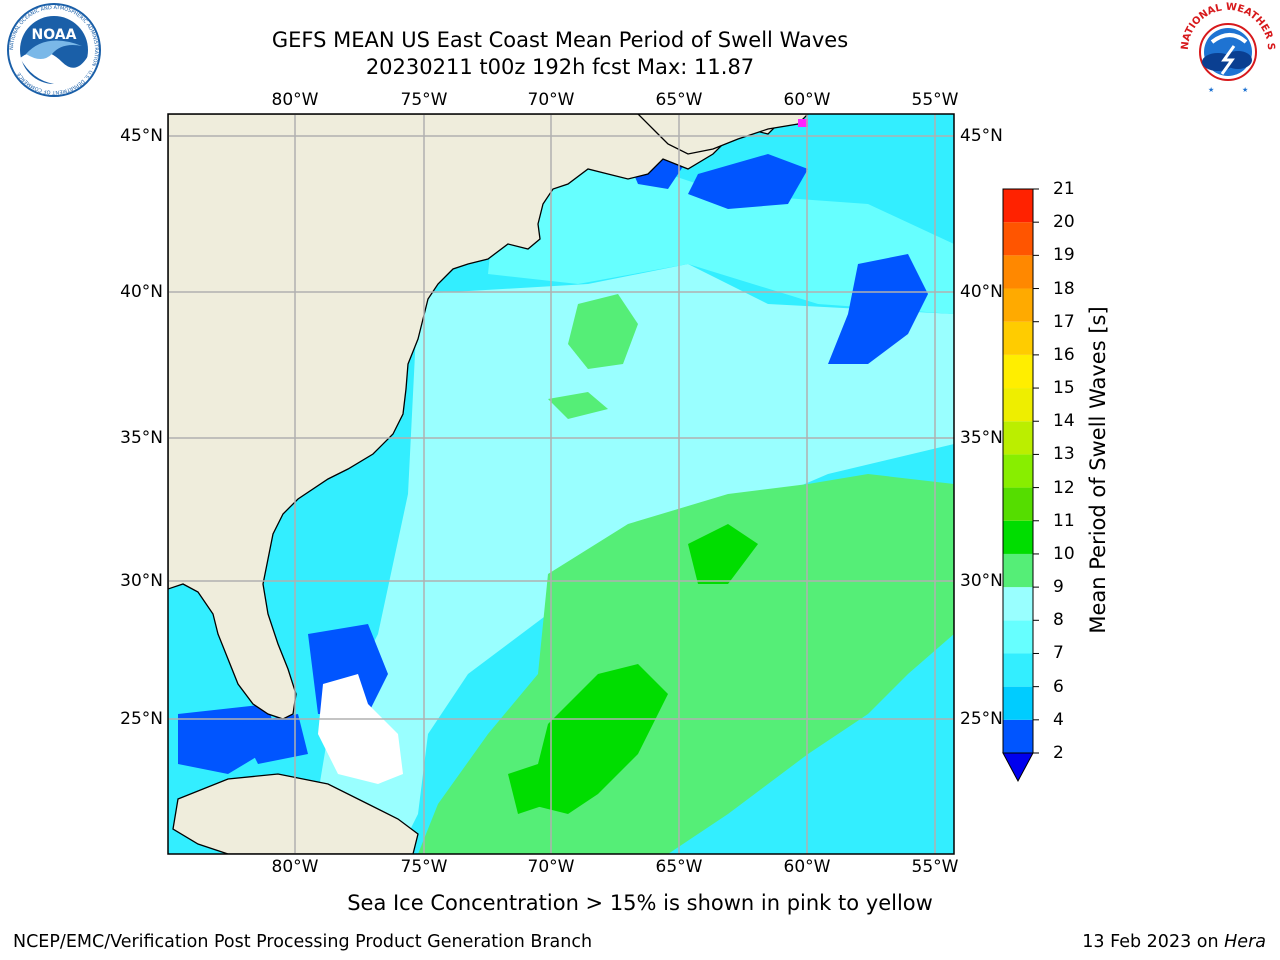  I want to click on swell-region-10-11s-core, so click(598, 739).